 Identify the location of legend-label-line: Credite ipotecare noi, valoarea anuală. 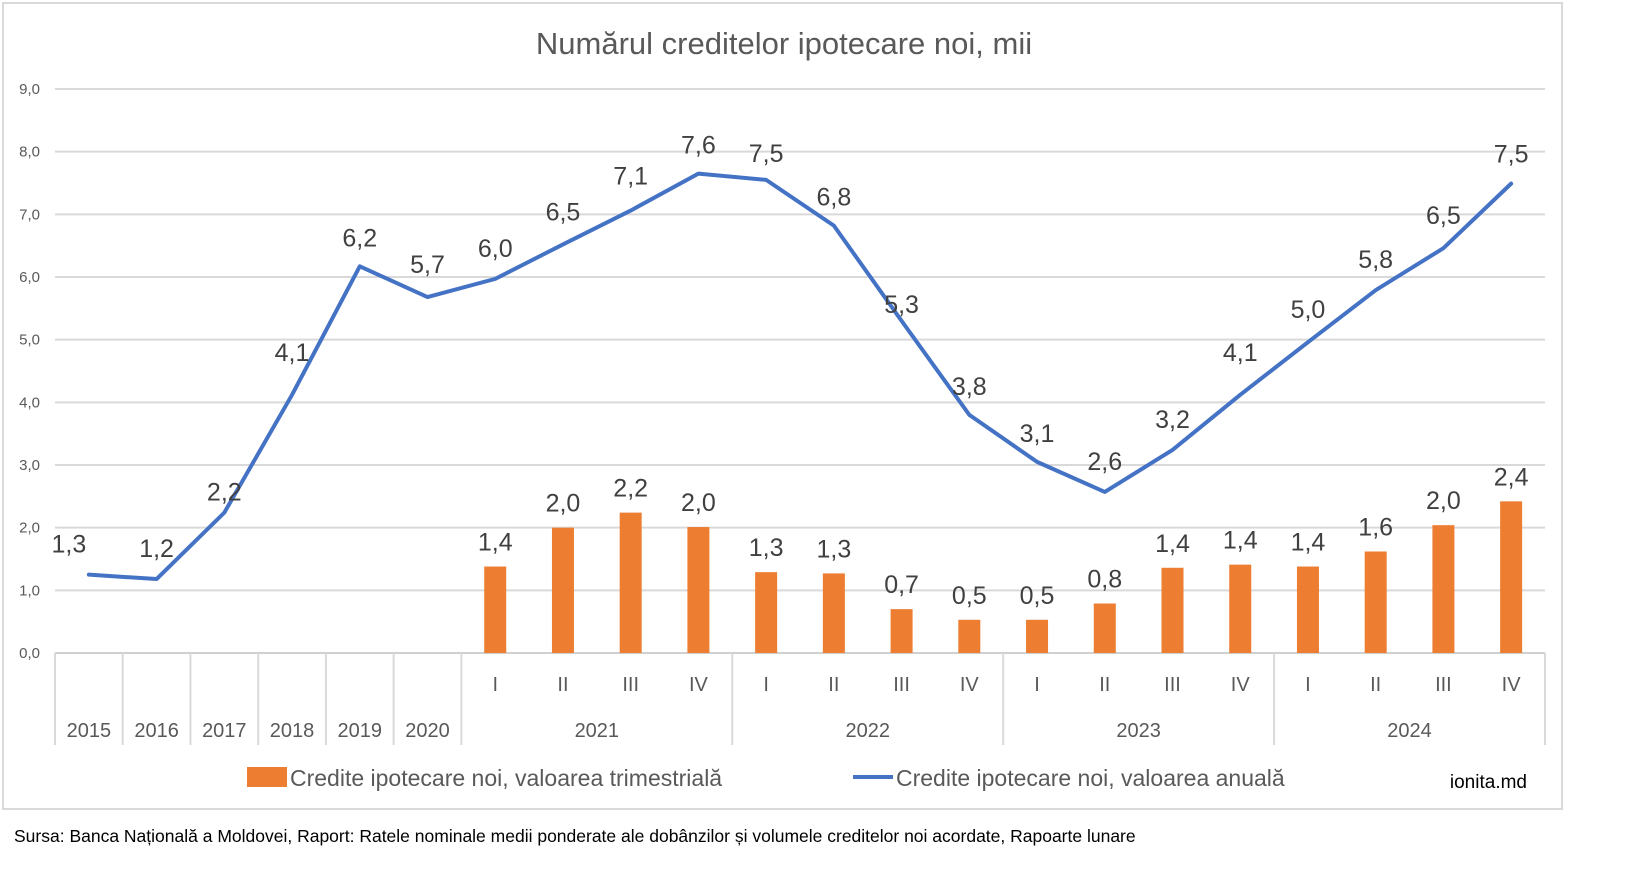
(1090, 778).